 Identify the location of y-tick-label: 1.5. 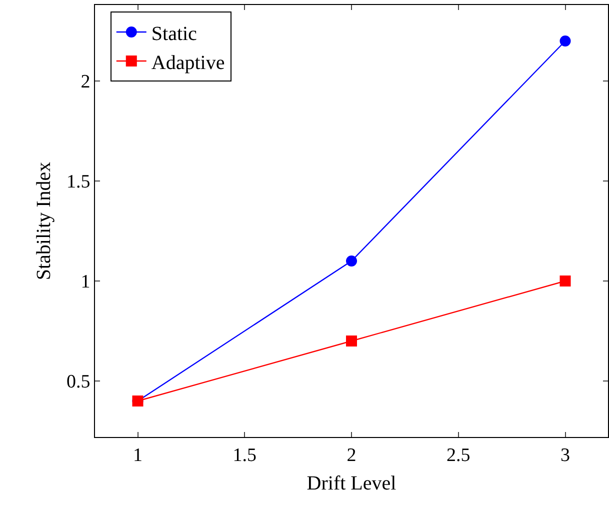
(78, 182).